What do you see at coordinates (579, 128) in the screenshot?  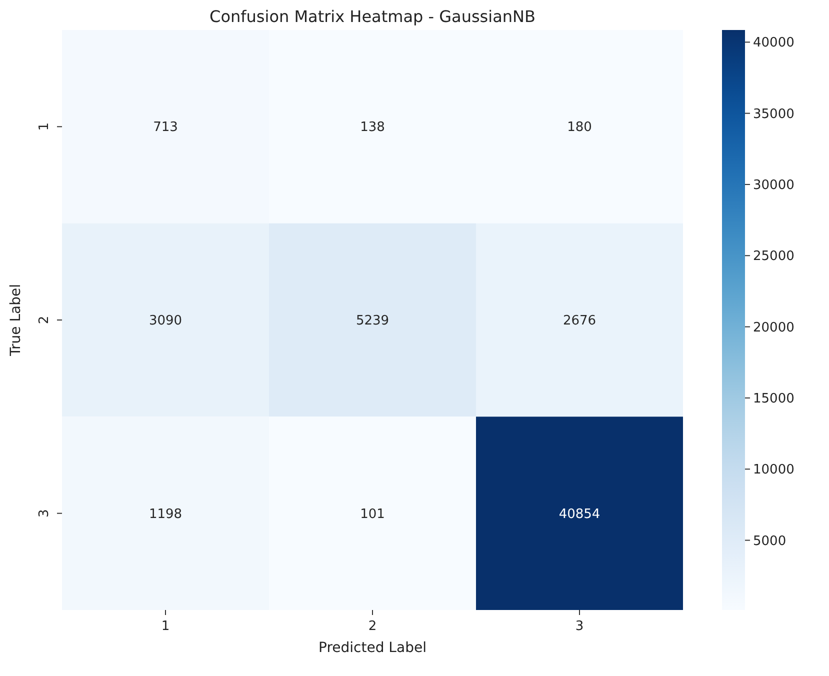 I see `data-label: 180` at bounding box center [579, 128].